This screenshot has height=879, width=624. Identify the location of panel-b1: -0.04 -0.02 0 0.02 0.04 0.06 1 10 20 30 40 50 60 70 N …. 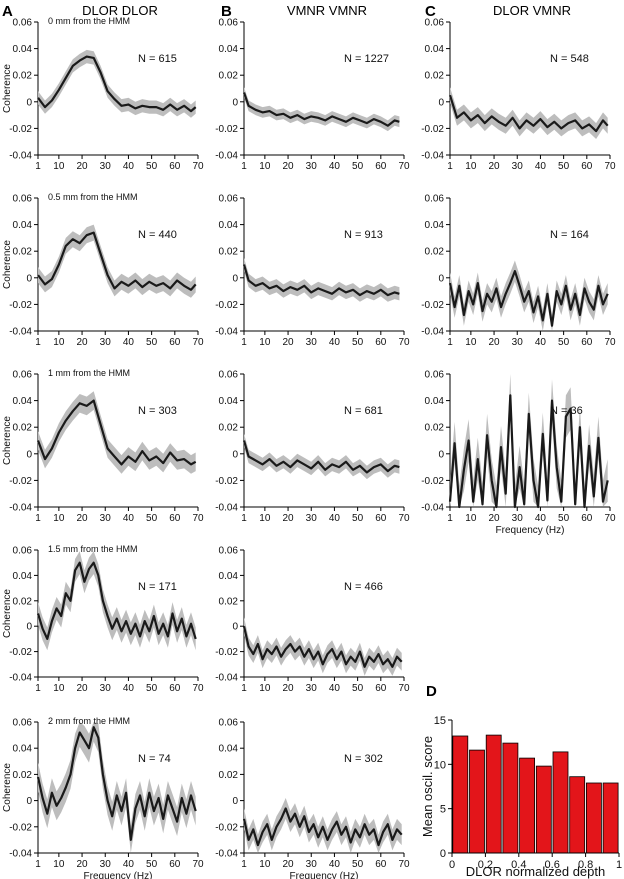
(312, 95).